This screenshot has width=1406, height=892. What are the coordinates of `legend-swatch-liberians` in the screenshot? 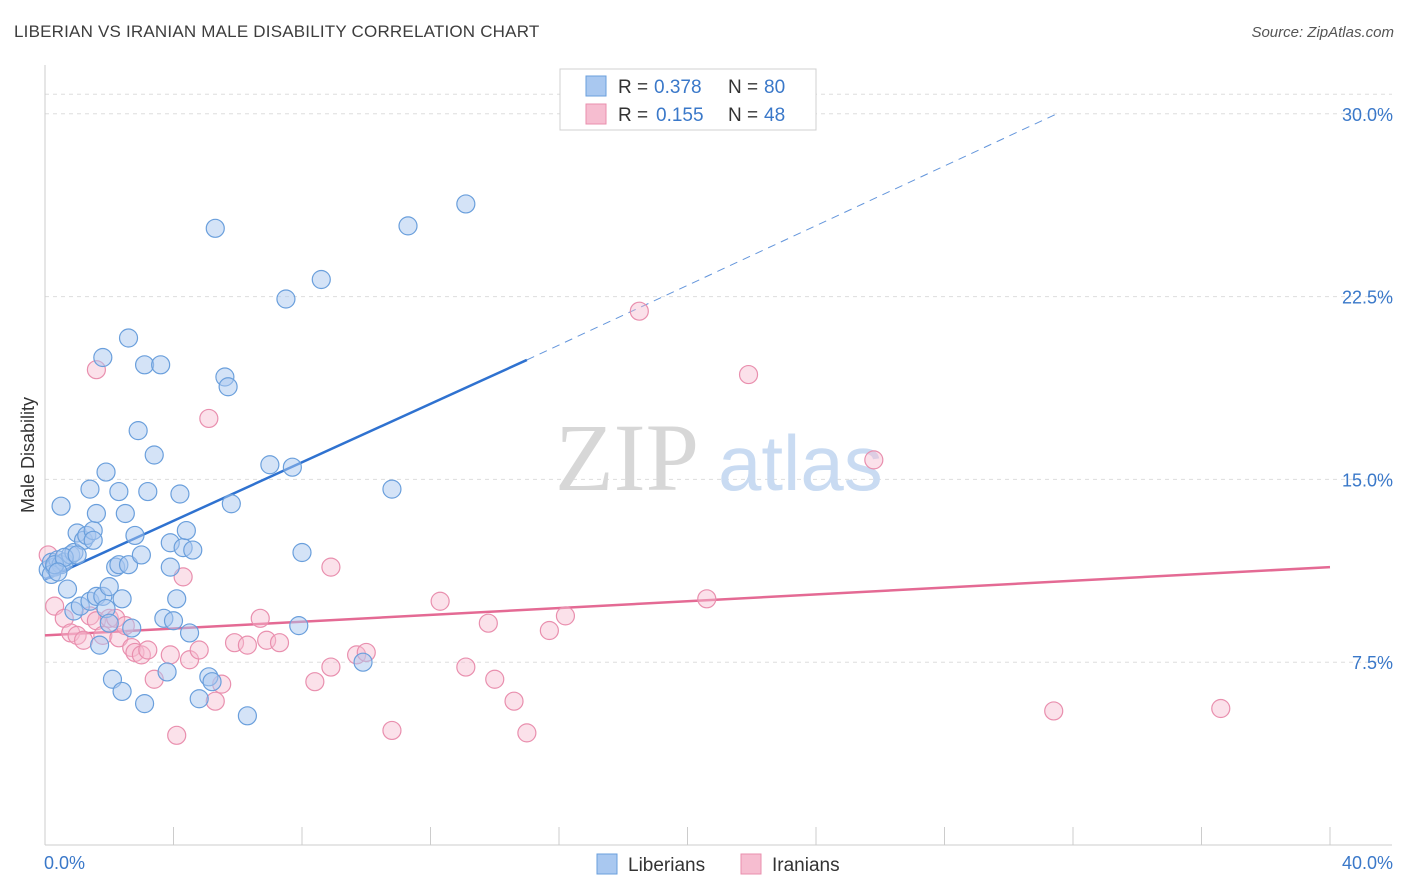 It's located at (596, 86).